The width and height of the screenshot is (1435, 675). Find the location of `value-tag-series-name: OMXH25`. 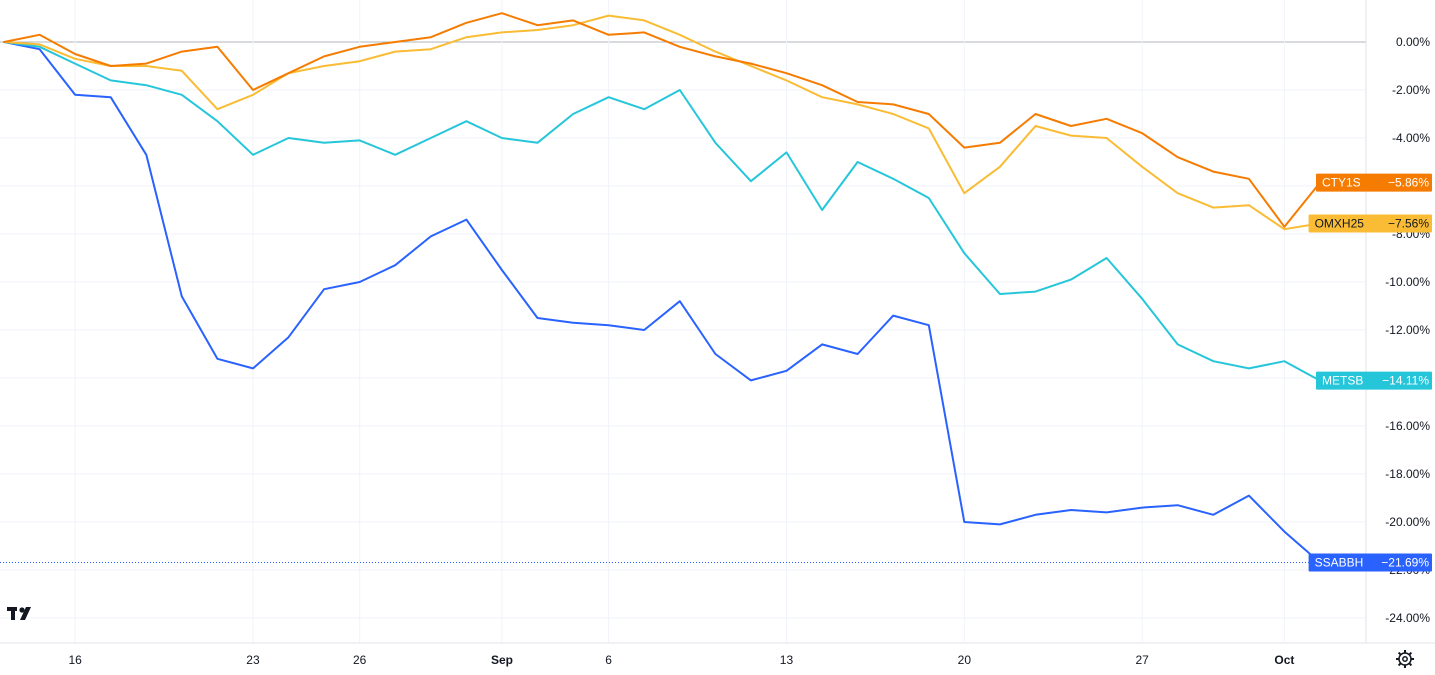

value-tag-series-name: OMXH25 is located at coordinates (1340, 223).